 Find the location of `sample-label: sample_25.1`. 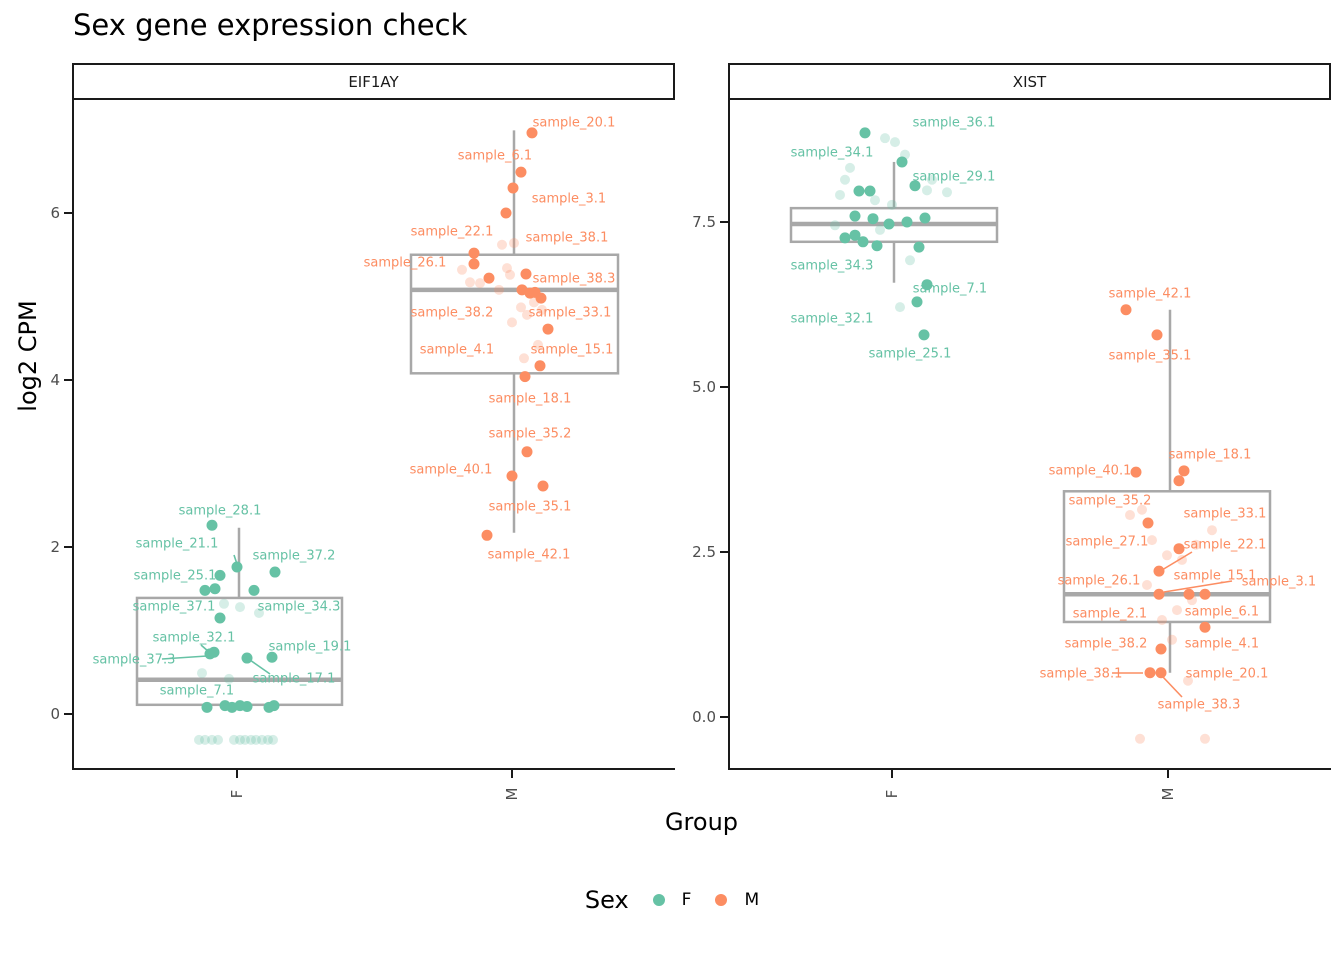

sample-label: sample_25.1 is located at coordinates (175, 576).